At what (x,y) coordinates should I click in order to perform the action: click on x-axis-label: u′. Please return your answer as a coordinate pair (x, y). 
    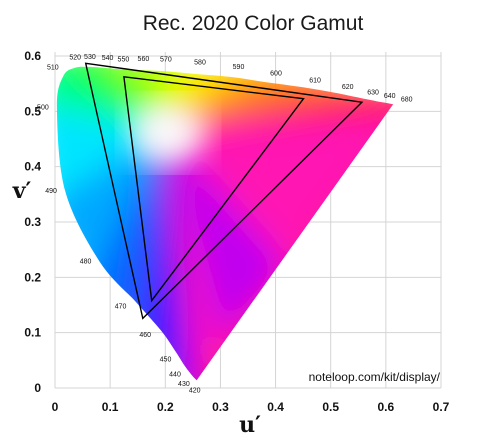
    Looking at the image, I should click on (250, 425).